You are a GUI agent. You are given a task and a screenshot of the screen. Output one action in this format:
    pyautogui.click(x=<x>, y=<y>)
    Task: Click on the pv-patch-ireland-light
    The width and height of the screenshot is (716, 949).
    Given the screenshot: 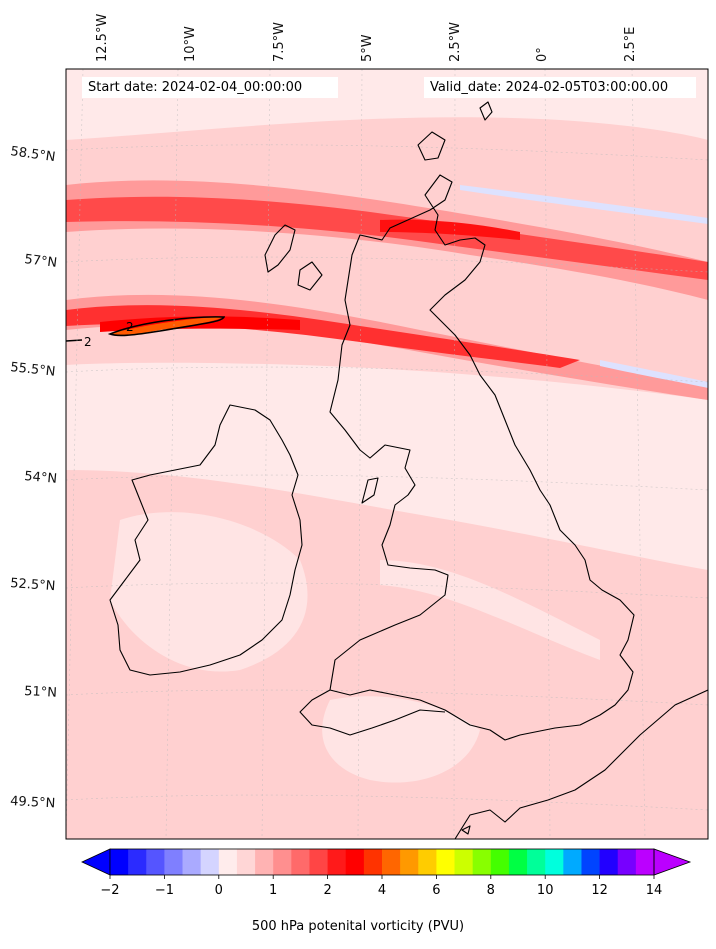 What is the action you would take?
    pyautogui.click(x=209, y=592)
    